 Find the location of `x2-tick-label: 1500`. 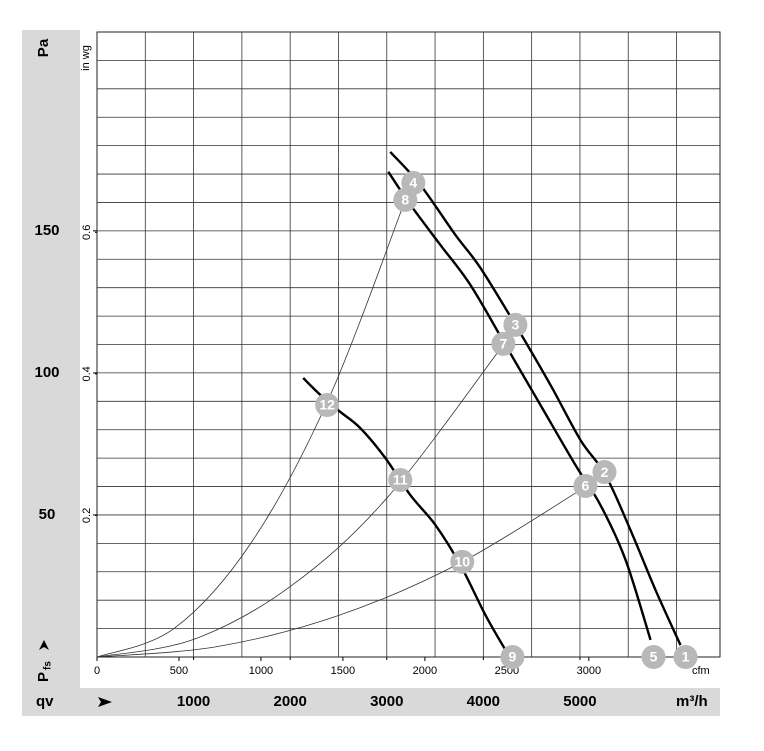

x2-tick-label: 1500 is located at coordinates (343, 671).